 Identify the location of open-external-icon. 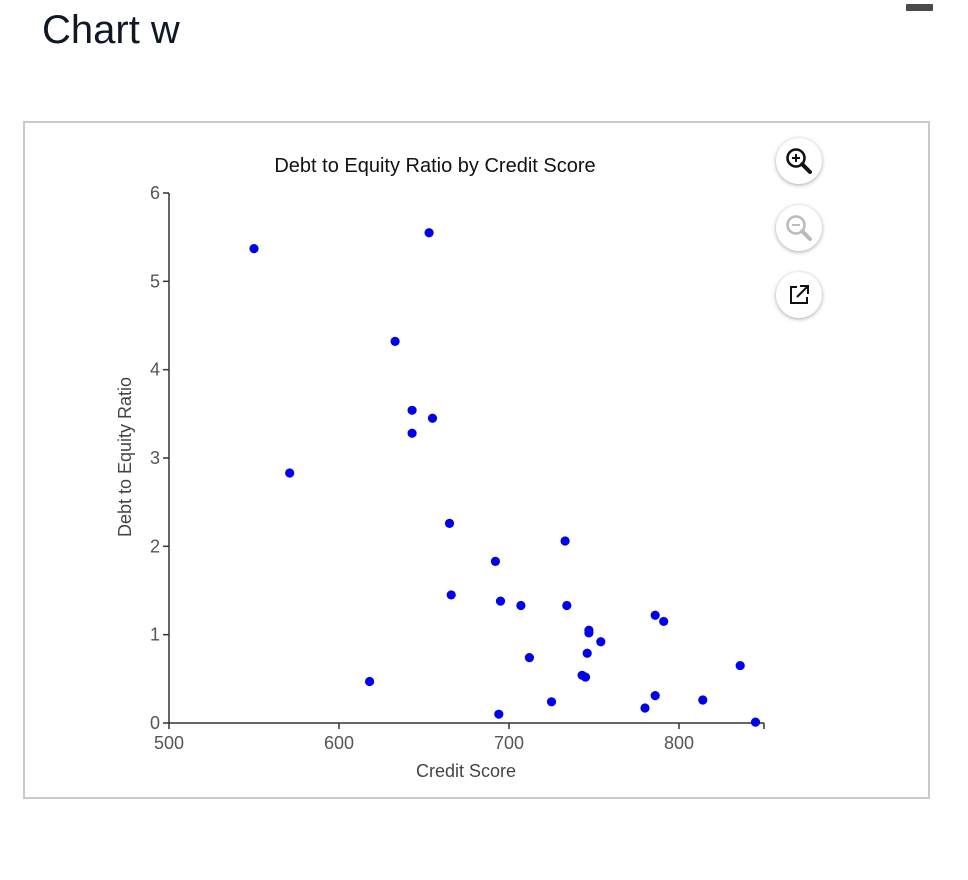
(799, 294).